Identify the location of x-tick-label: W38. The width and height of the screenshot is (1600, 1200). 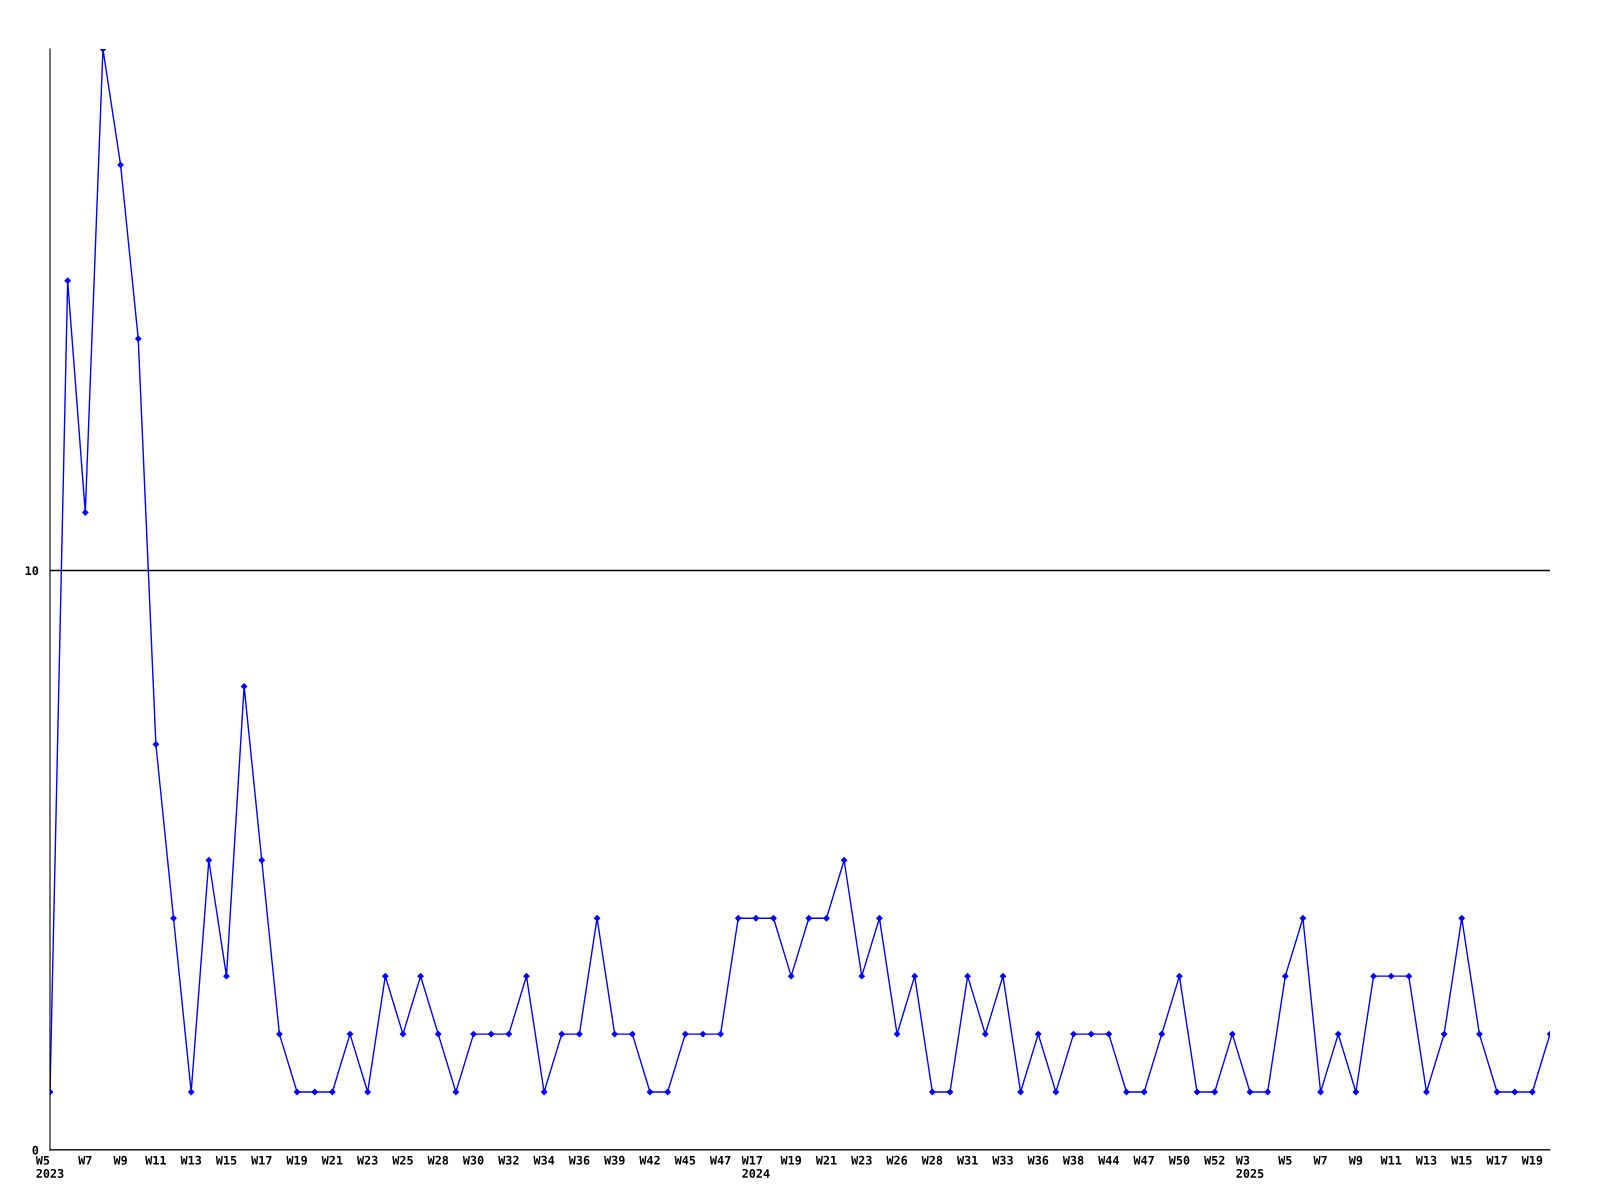
(1073, 1160).